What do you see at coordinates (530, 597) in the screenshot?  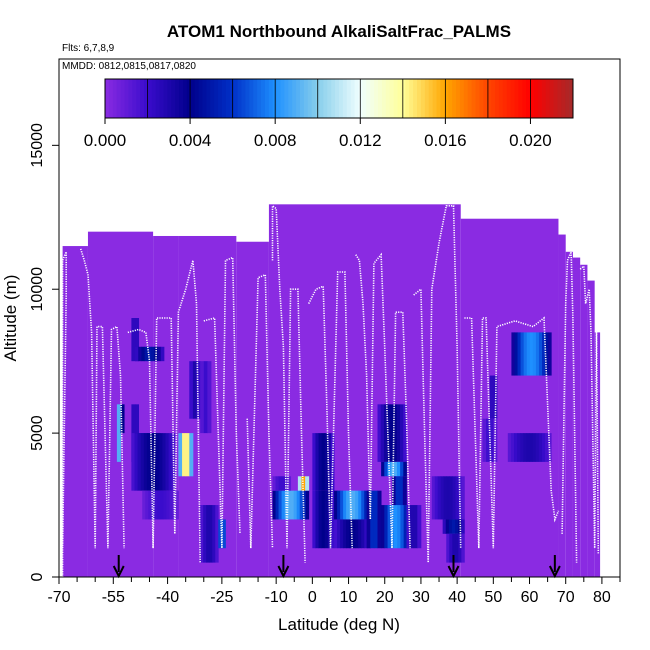 I see `x-tick-label: 60` at bounding box center [530, 597].